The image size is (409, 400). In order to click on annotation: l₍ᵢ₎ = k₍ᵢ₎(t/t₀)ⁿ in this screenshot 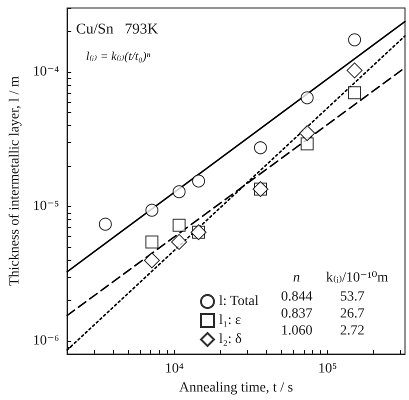, I will do `click(118, 56)`.